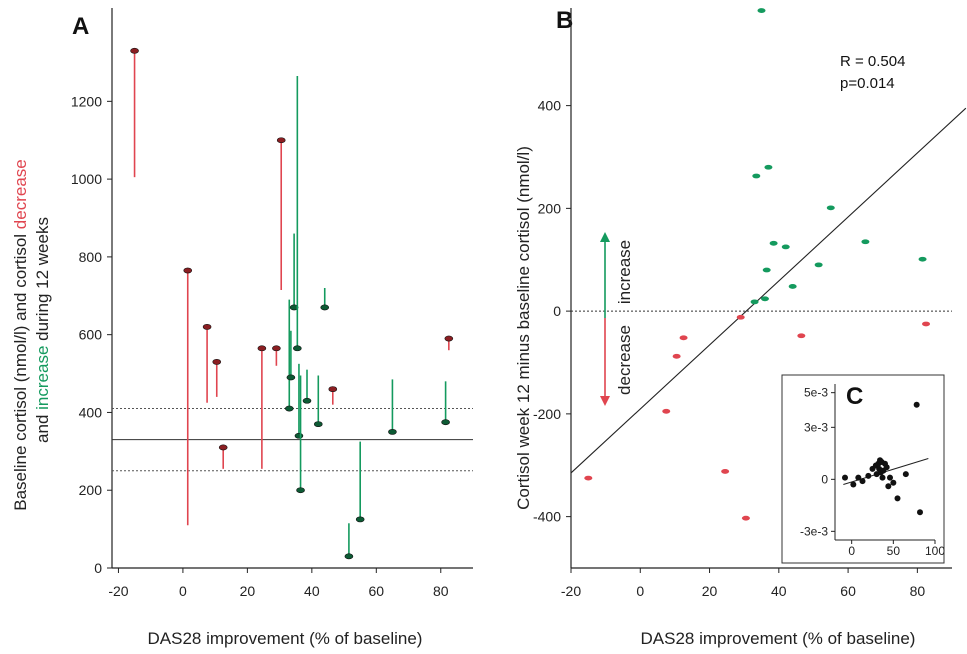 The height and width of the screenshot is (654, 967). Describe the element at coordinates (91, 257) in the screenshot. I see `panel-a-y-tick-label: 800` at that location.